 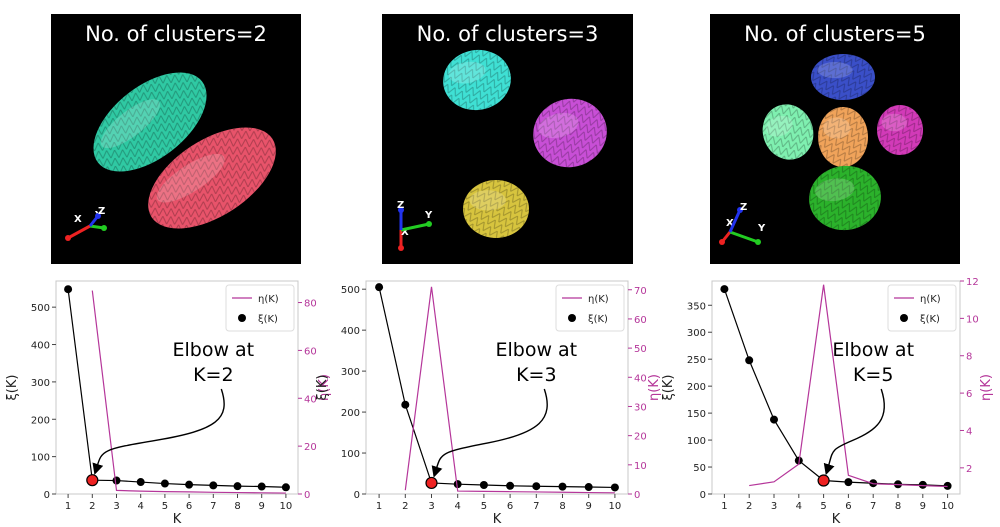 I want to click on mint-cluster, so click(x=788, y=132).